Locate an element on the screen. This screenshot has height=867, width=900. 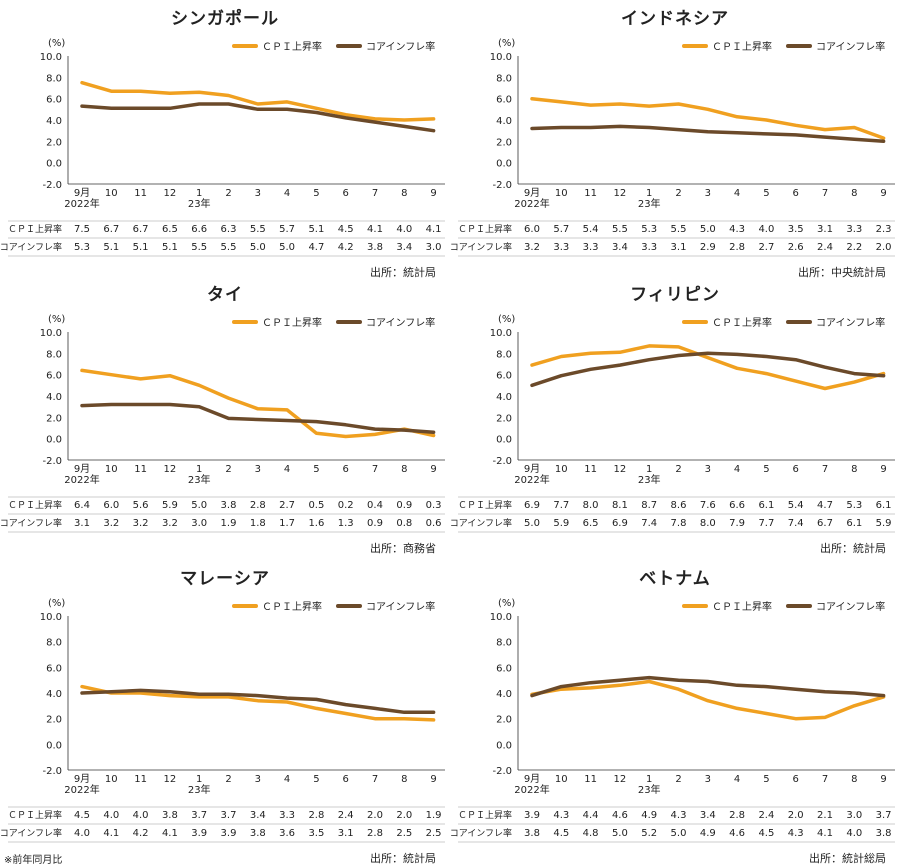
table-cell-core: 3.0 is located at coordinates (434, 247).